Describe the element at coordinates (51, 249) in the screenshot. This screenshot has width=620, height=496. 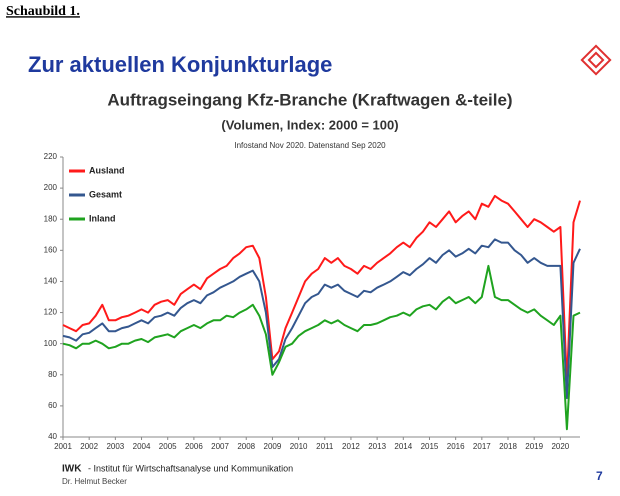
I see `y-tick-label: 160` at that location.